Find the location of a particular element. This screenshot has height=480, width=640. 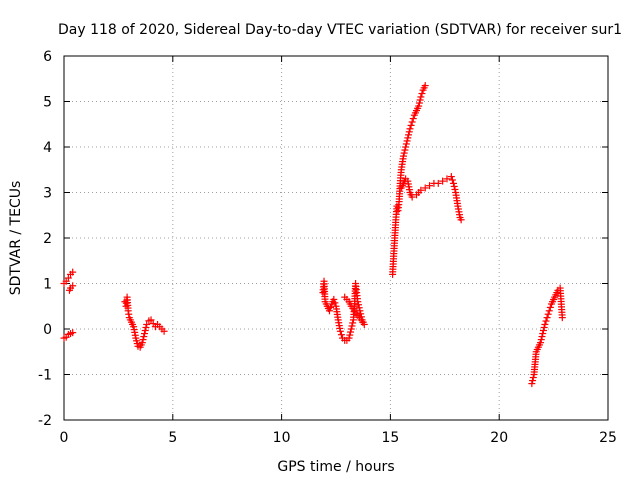

x-tick-label: 20 is located at coordinates (499, 438).